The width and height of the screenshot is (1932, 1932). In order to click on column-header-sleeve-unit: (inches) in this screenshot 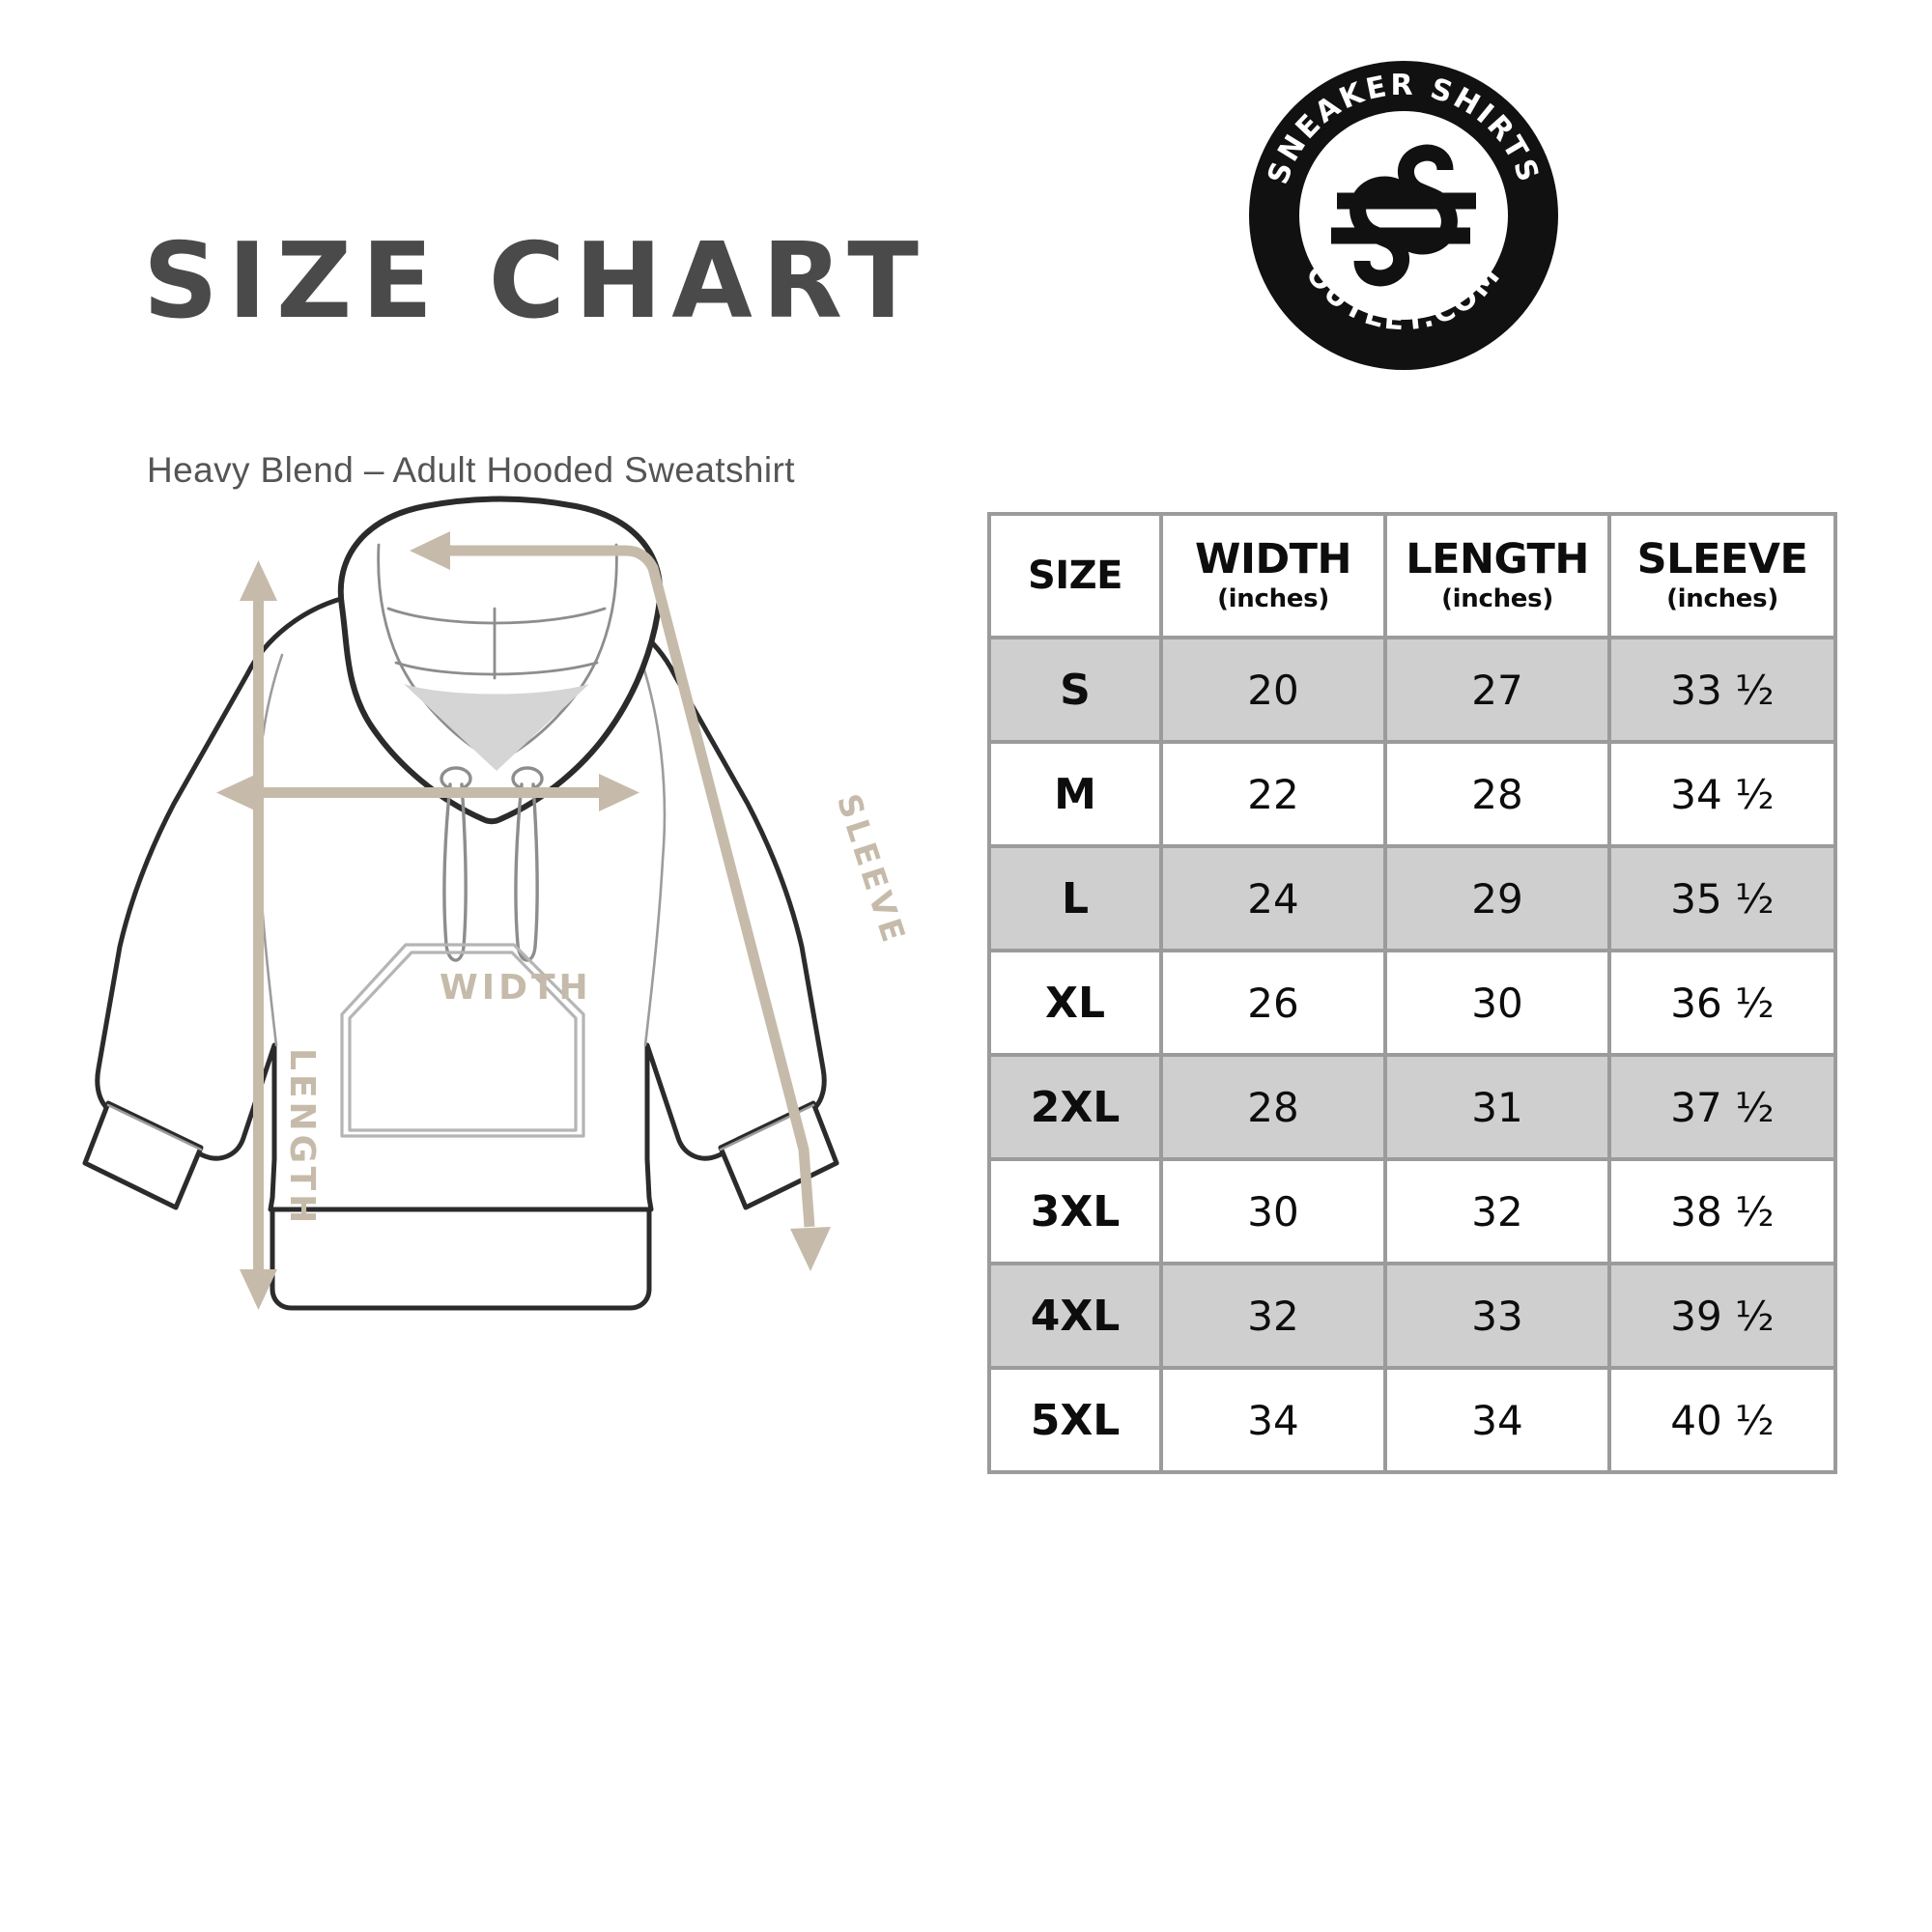, I will do `click(1722, 599)`.